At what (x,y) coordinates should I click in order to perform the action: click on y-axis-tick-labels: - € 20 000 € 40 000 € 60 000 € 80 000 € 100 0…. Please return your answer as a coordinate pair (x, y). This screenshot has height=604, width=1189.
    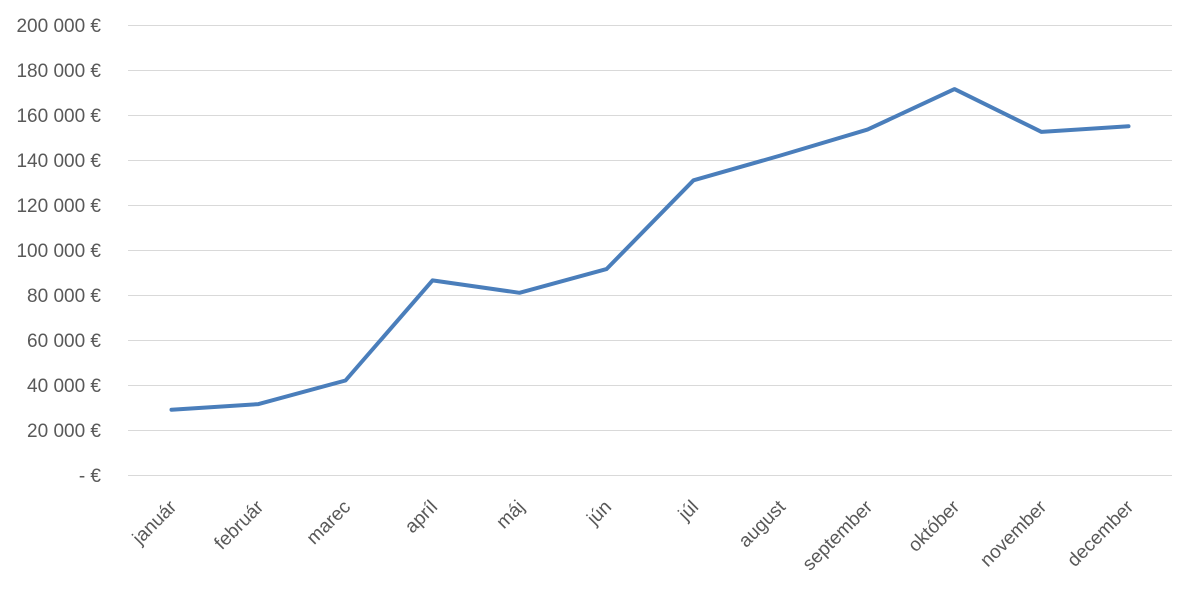
    Looking at the image, I should click on (58, 251).